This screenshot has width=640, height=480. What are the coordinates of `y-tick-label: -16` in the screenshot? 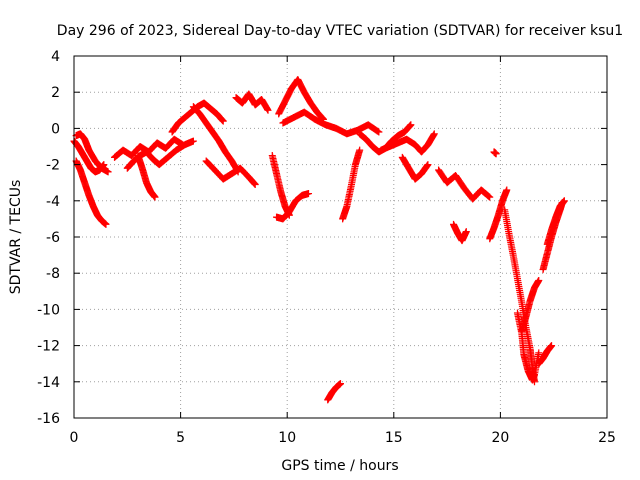 It's located at (48, 419).